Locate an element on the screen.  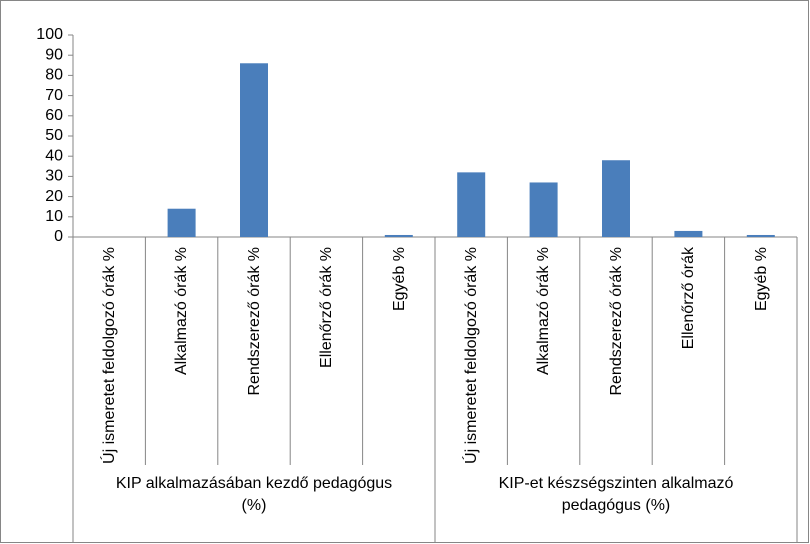
y-tick-label: 30 is located at coordinates (54, 176).